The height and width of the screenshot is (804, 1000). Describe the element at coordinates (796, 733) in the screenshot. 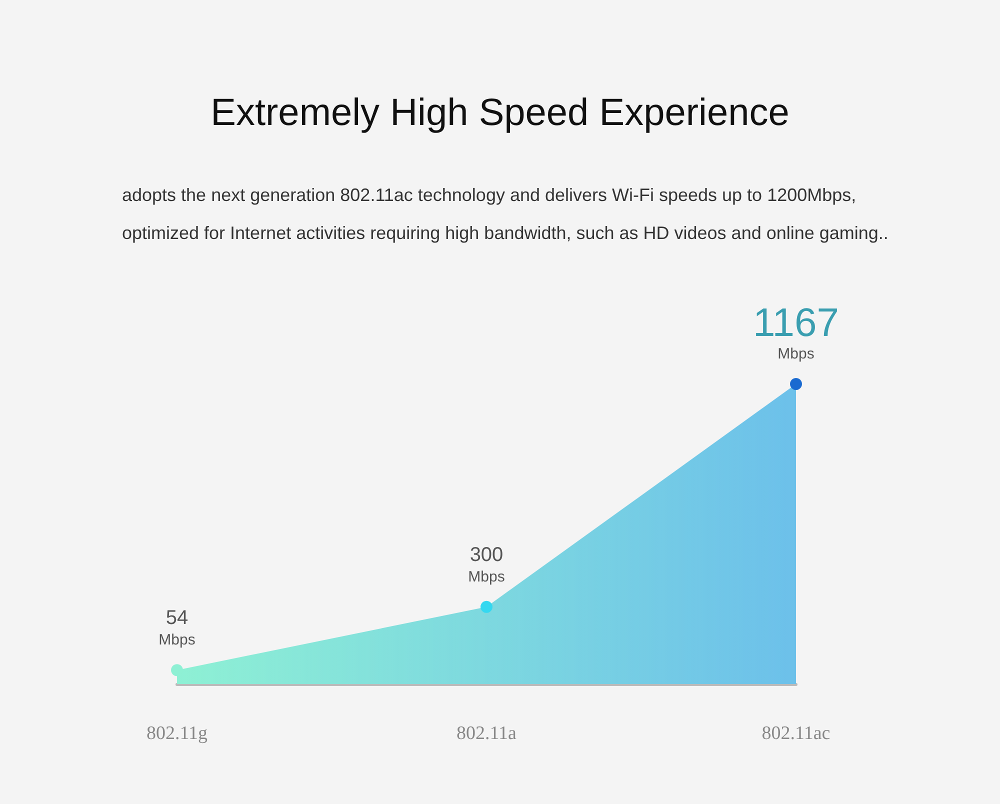

I see `x-tick-label: 802.11ac` at that location.